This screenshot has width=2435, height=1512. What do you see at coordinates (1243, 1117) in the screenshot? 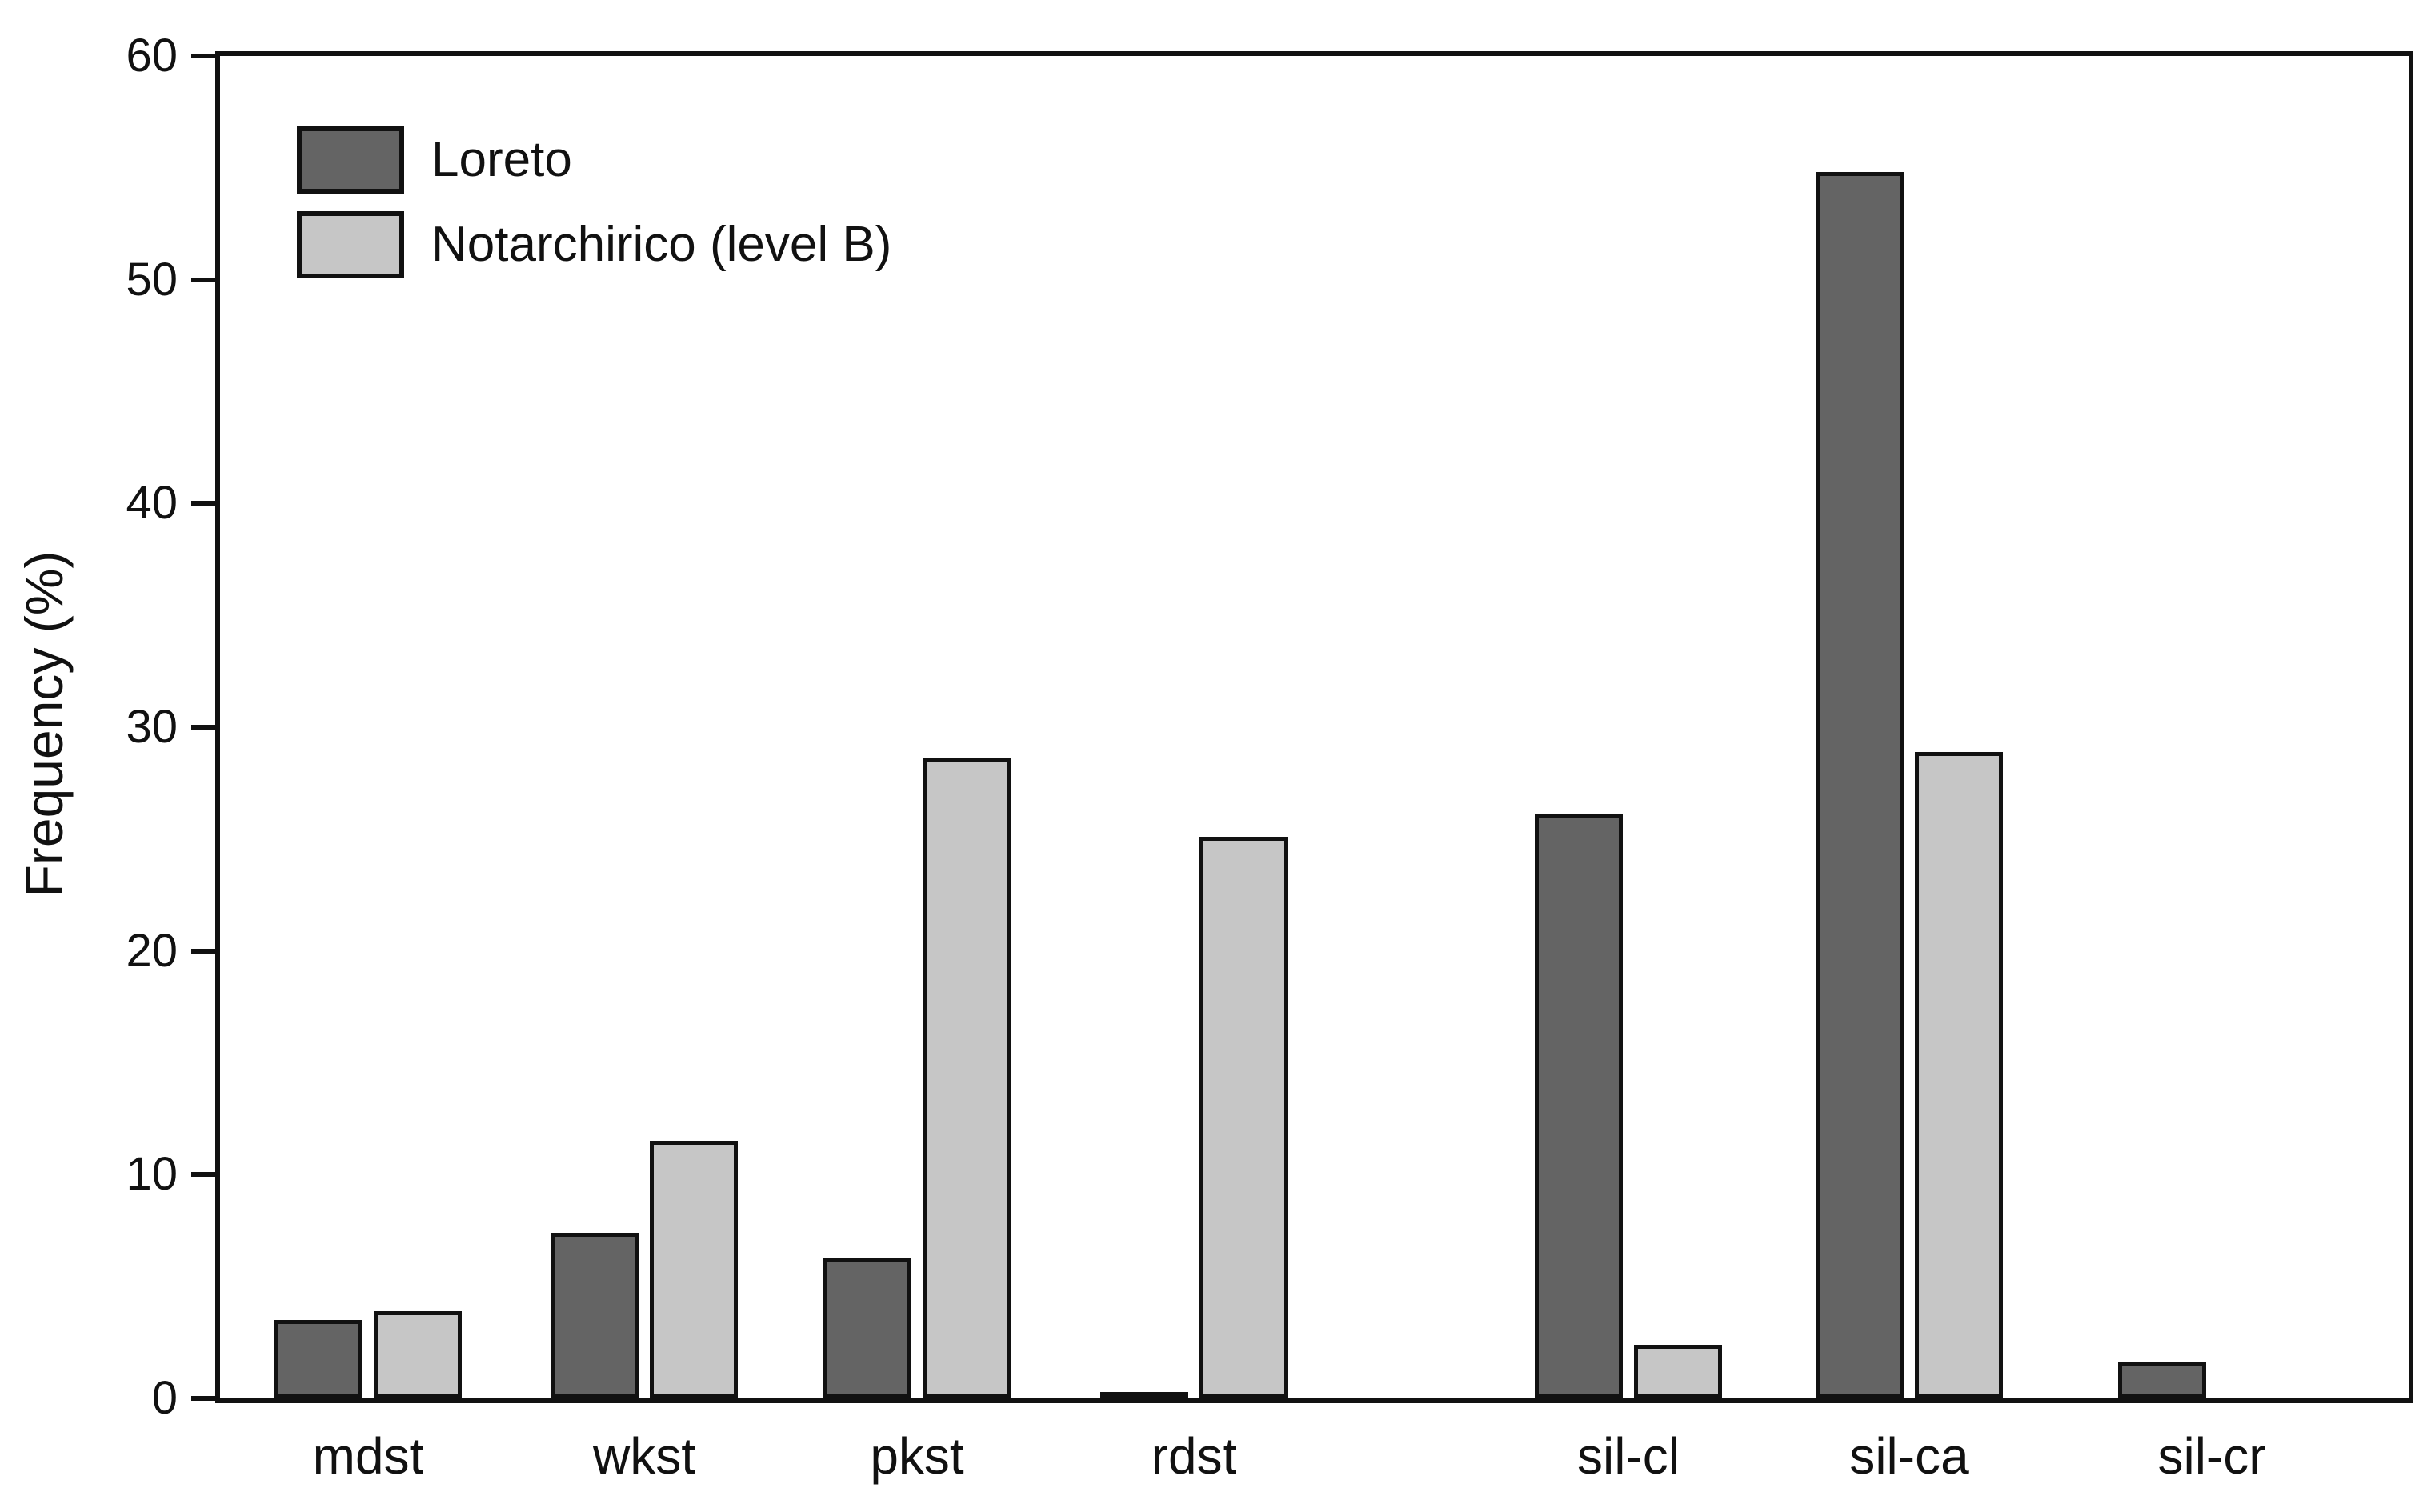
I see `bar-notarchirico-rdst` at bounding box center [1243, 1117].